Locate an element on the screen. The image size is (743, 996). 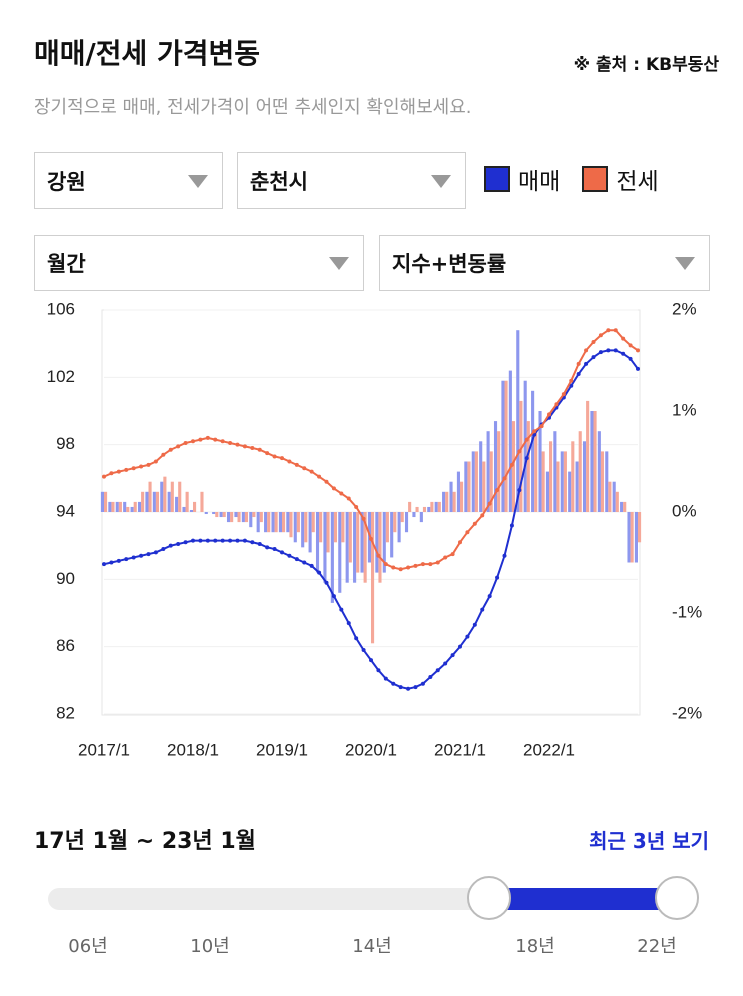
source: ※ 출처 : KB부동산 is located at coordinates (646, 65).